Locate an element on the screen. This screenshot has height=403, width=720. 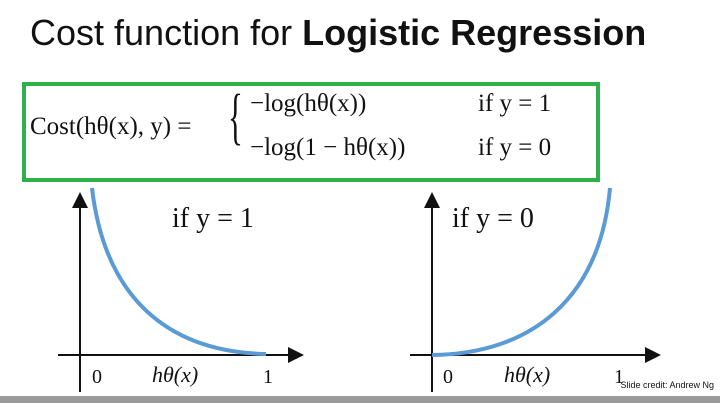
plot-left-label: if y = 1 is located at coordinates (213, 218).